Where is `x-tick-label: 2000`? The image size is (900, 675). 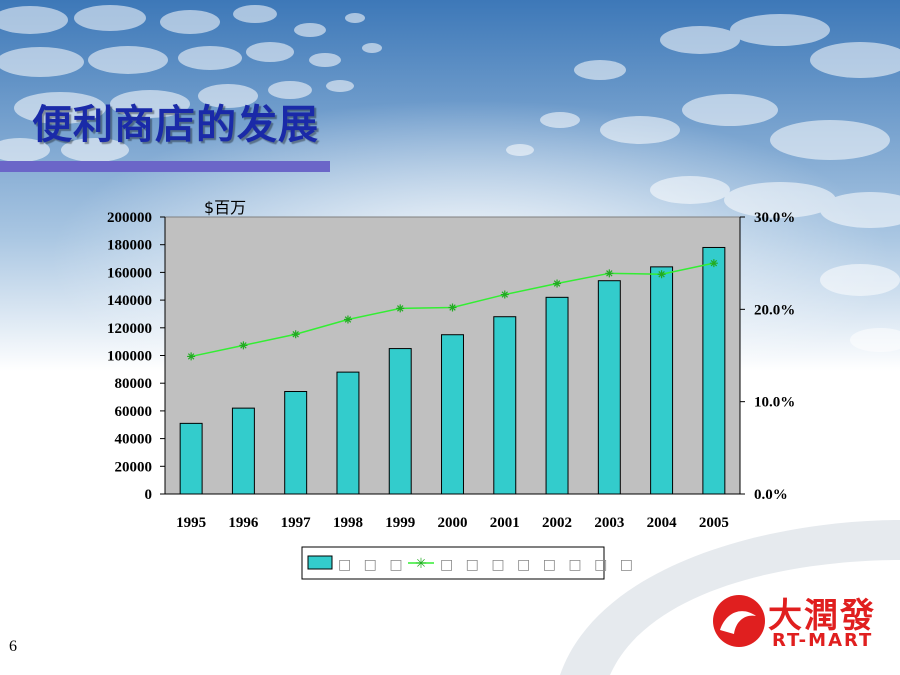 x-tick-label: 2000 is located at coordinates (453, 523).